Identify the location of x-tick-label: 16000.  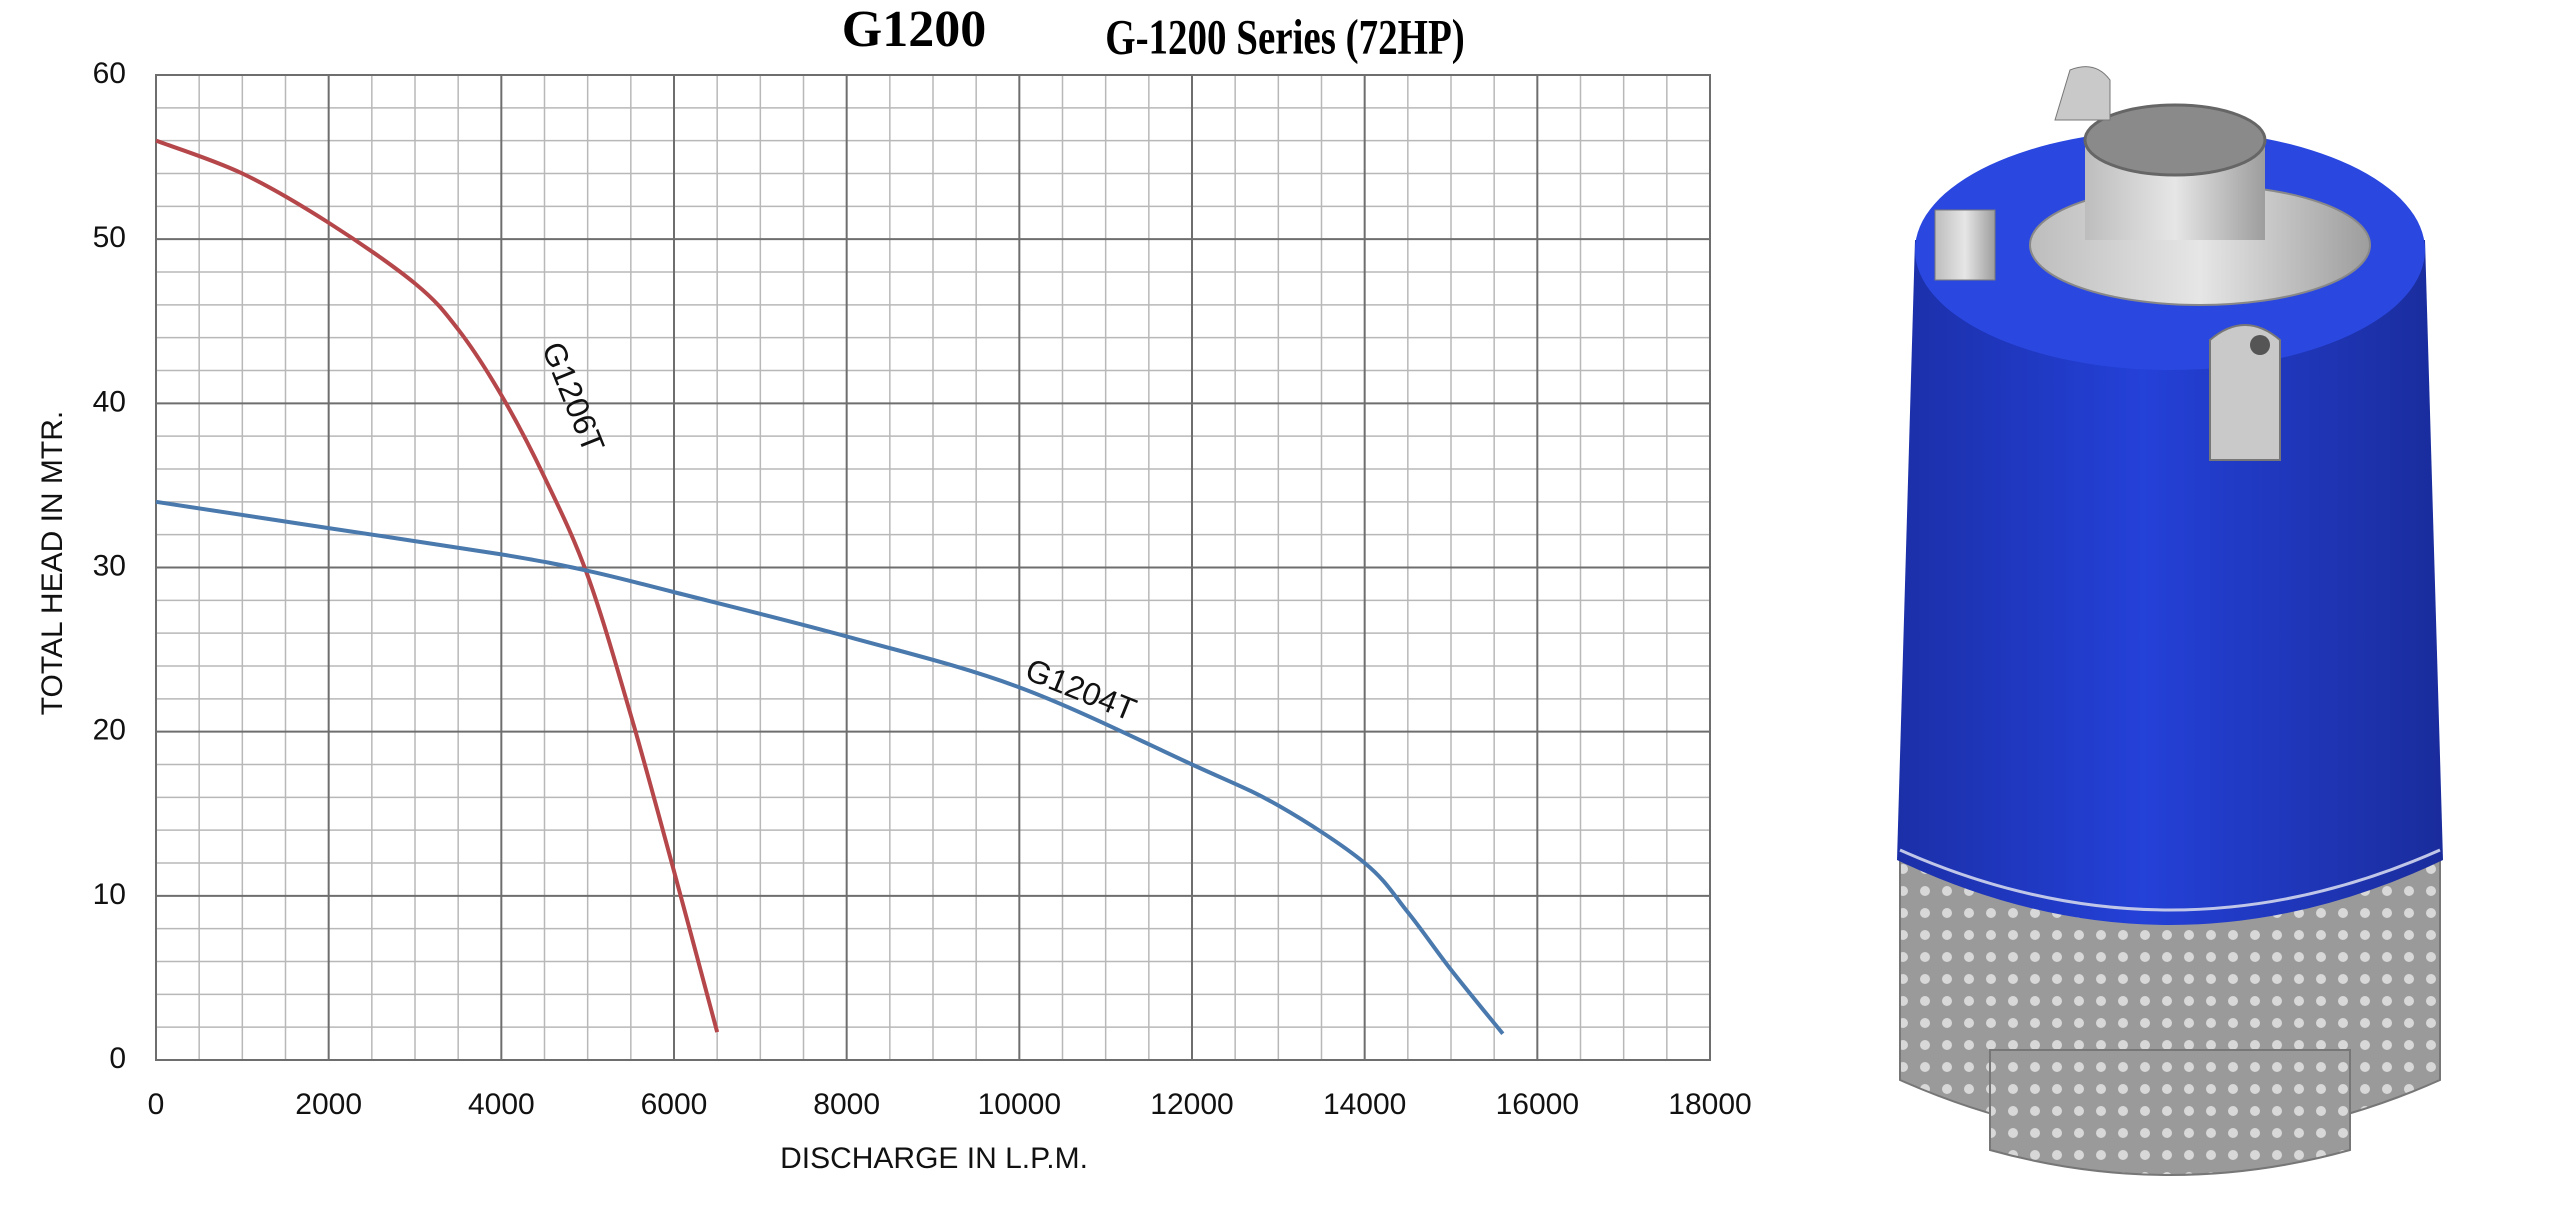
(1537, 1104).